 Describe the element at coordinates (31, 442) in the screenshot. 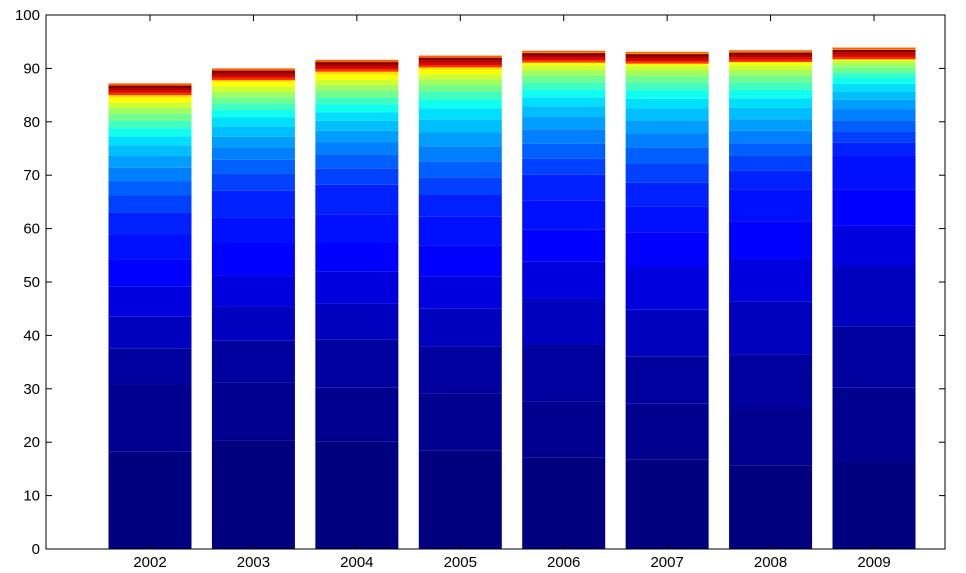

I see `y-tick-label: 20` at that location.